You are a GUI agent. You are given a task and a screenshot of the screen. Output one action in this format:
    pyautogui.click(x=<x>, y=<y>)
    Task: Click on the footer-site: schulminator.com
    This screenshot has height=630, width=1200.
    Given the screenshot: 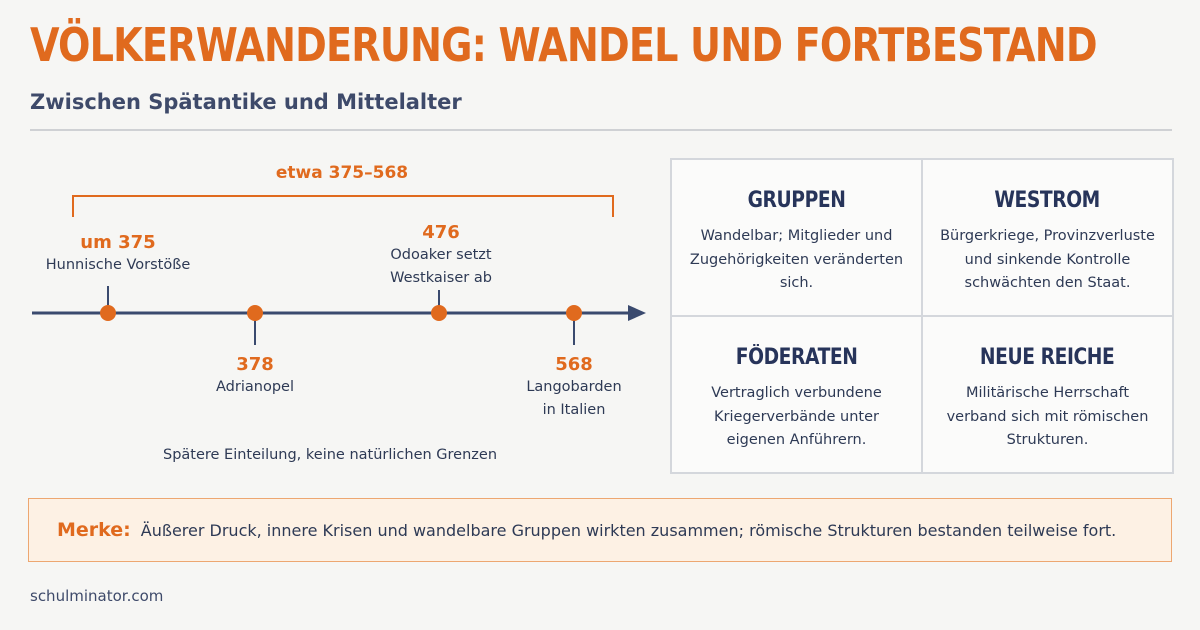 What is the action you would take?
    pyautogui.click(x=97, y=596)
    